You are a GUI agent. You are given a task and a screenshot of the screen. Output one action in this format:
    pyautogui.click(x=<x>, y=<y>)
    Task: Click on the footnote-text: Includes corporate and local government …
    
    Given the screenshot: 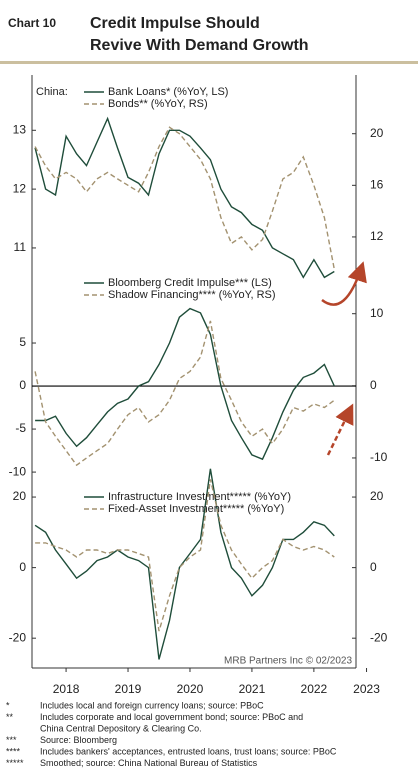 What is the action you would take?
    pyautogui.click(x=171, y=717)
    